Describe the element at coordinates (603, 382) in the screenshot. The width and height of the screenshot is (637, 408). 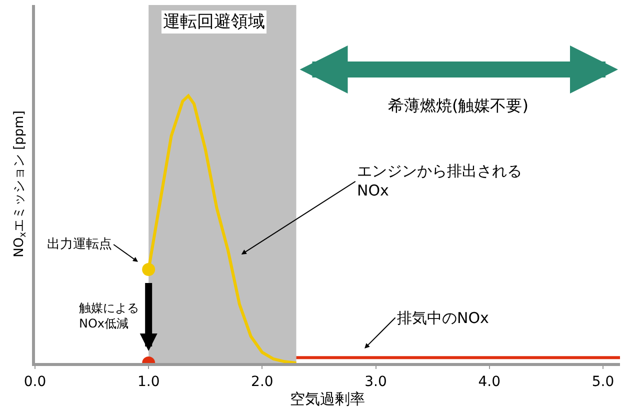
I see `x-tick-label: 5.0` at that location.